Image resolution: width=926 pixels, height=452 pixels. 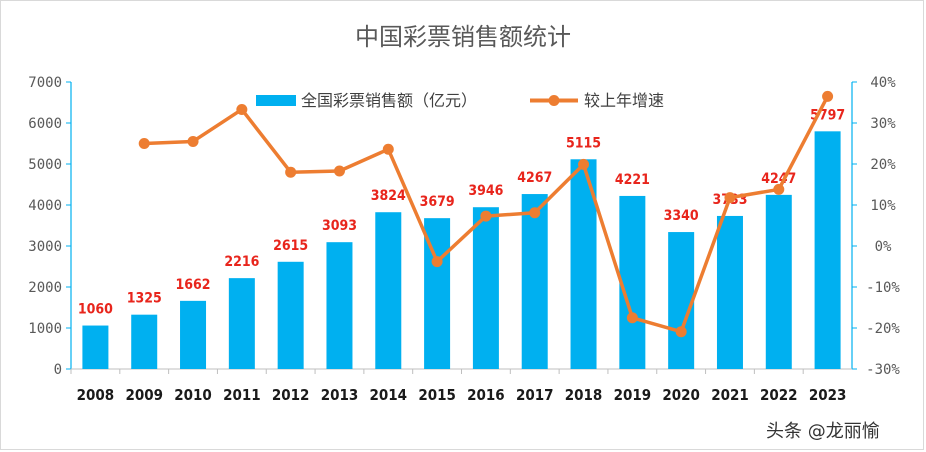 What do you see at coordinates (58, 370) in the screenshot?
I see `left-y-tick-label: 0` at bounding box center [58, 370].